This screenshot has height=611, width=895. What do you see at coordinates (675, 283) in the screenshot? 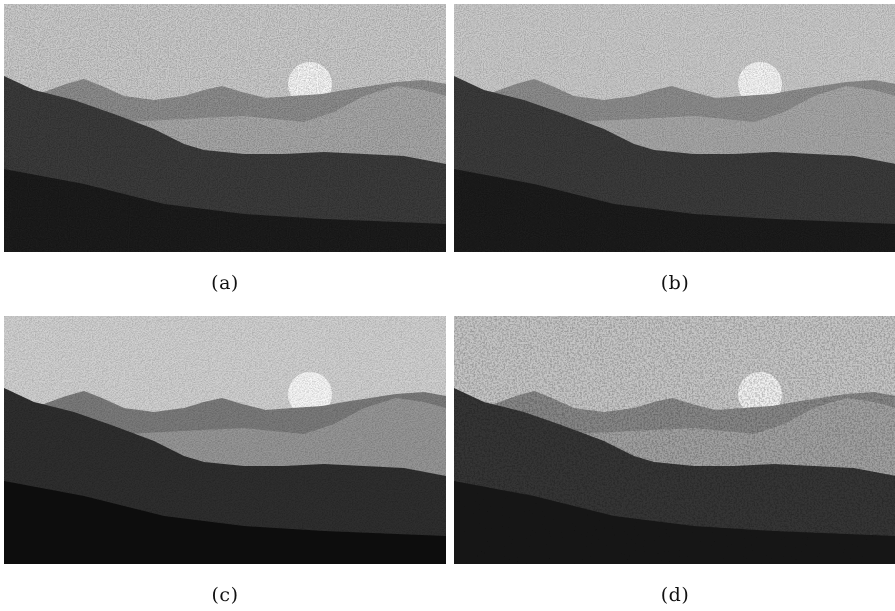
I see `caption-b: (b)` at bounding box center [675, 283].